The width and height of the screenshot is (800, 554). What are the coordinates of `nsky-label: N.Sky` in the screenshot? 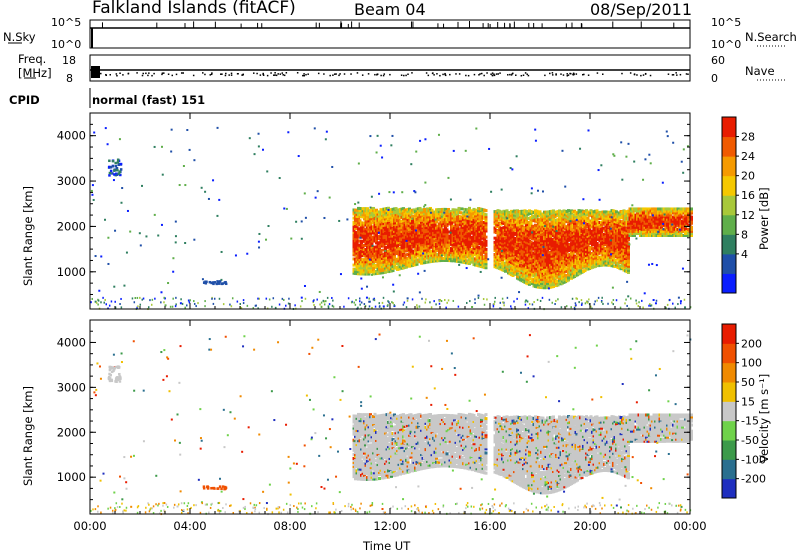 It's located at (19, 37).